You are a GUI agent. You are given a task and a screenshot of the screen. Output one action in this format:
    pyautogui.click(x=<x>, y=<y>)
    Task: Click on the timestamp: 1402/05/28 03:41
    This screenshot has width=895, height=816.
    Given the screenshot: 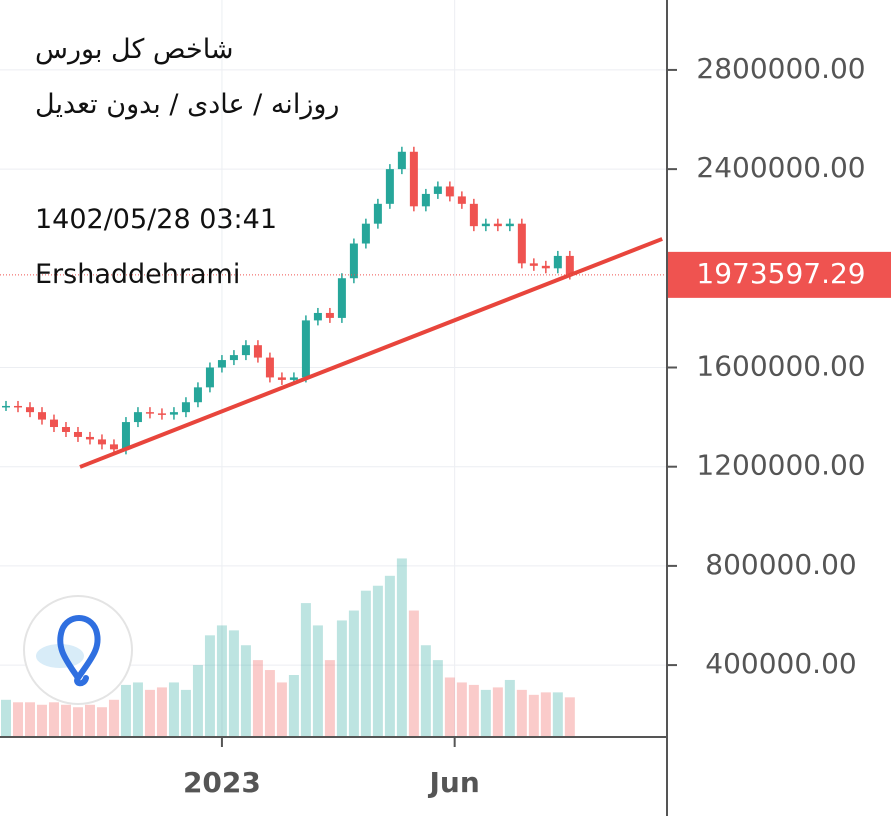 What is the action you would take?
    pyautogui.click(x=156, y=219)
    